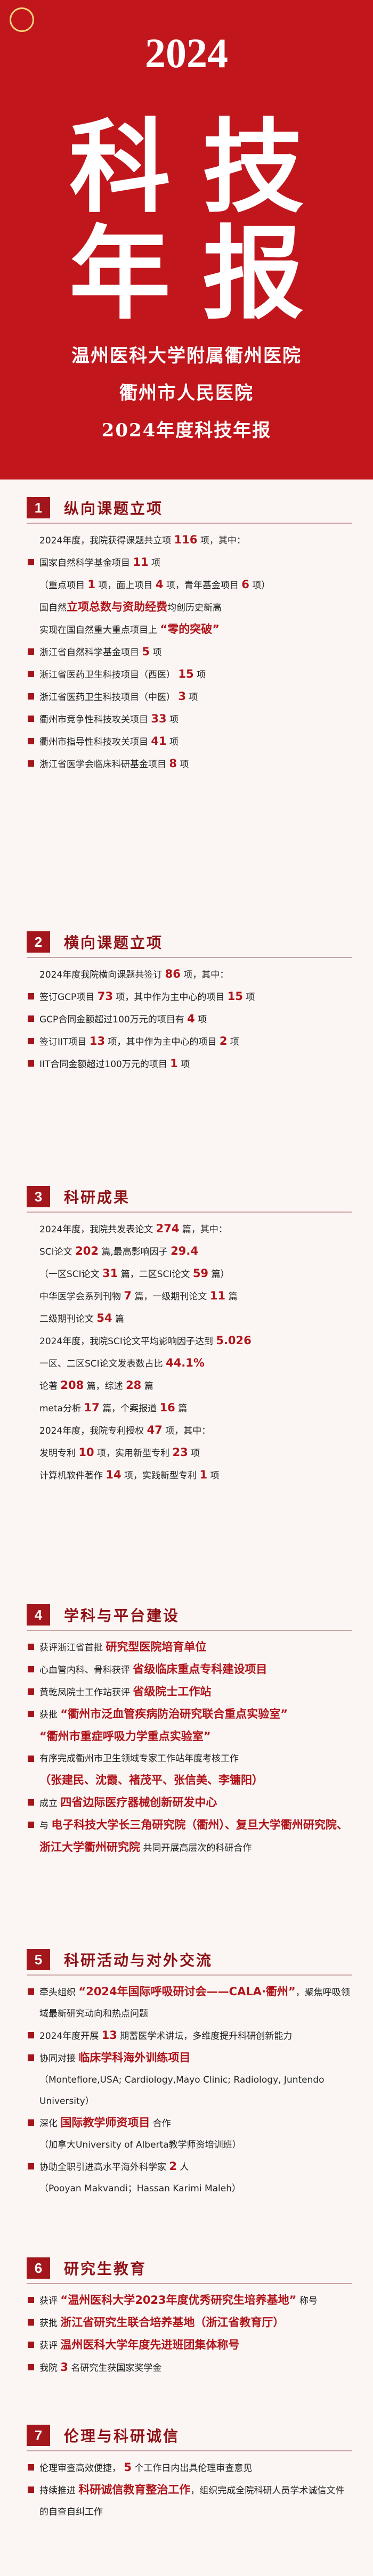  Describe the element at coordinates (63, 585) in the screenshot. I see `text: （重点项目` at that location.